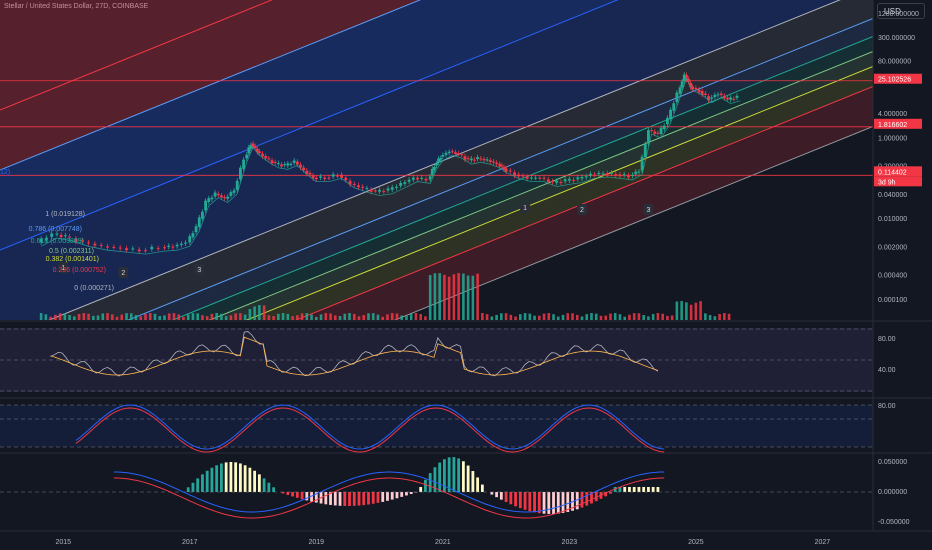 The height and width of the screenshot is (550, 932). I want to click on price-marker-box, so click(898, 171).